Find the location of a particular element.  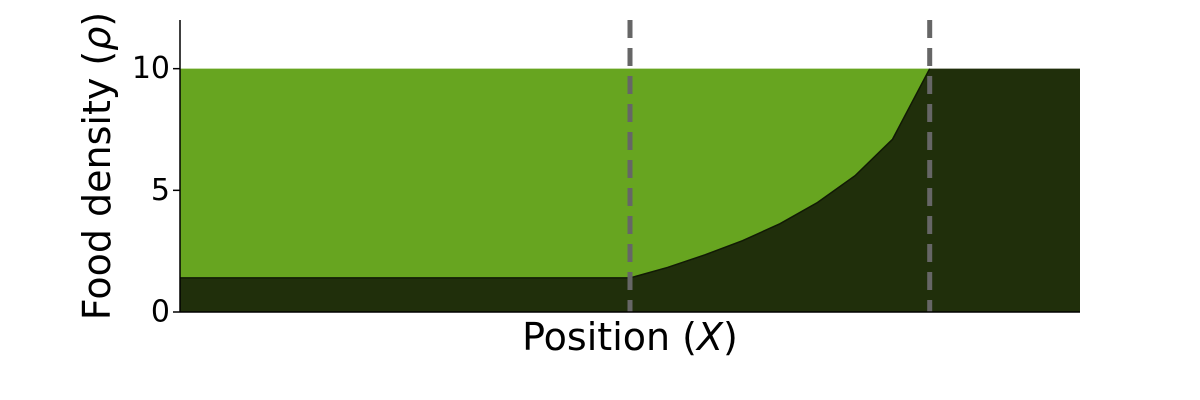

y-ticks: 0 5 10 is located at coordinates (156, 190).